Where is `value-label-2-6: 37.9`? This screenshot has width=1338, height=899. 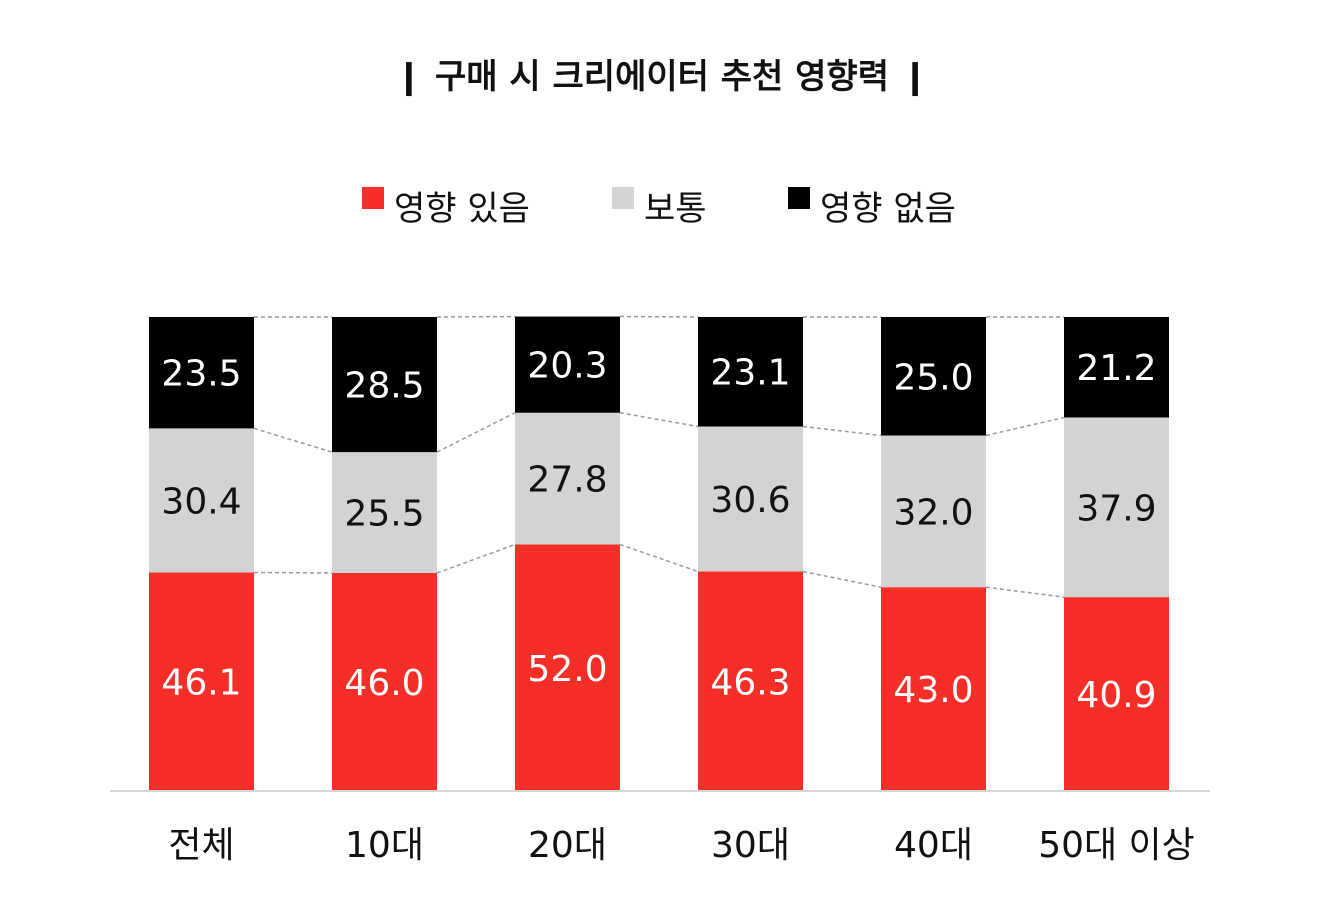 value-label-2-6: 37.9 is located at coordinates (1116, 508).